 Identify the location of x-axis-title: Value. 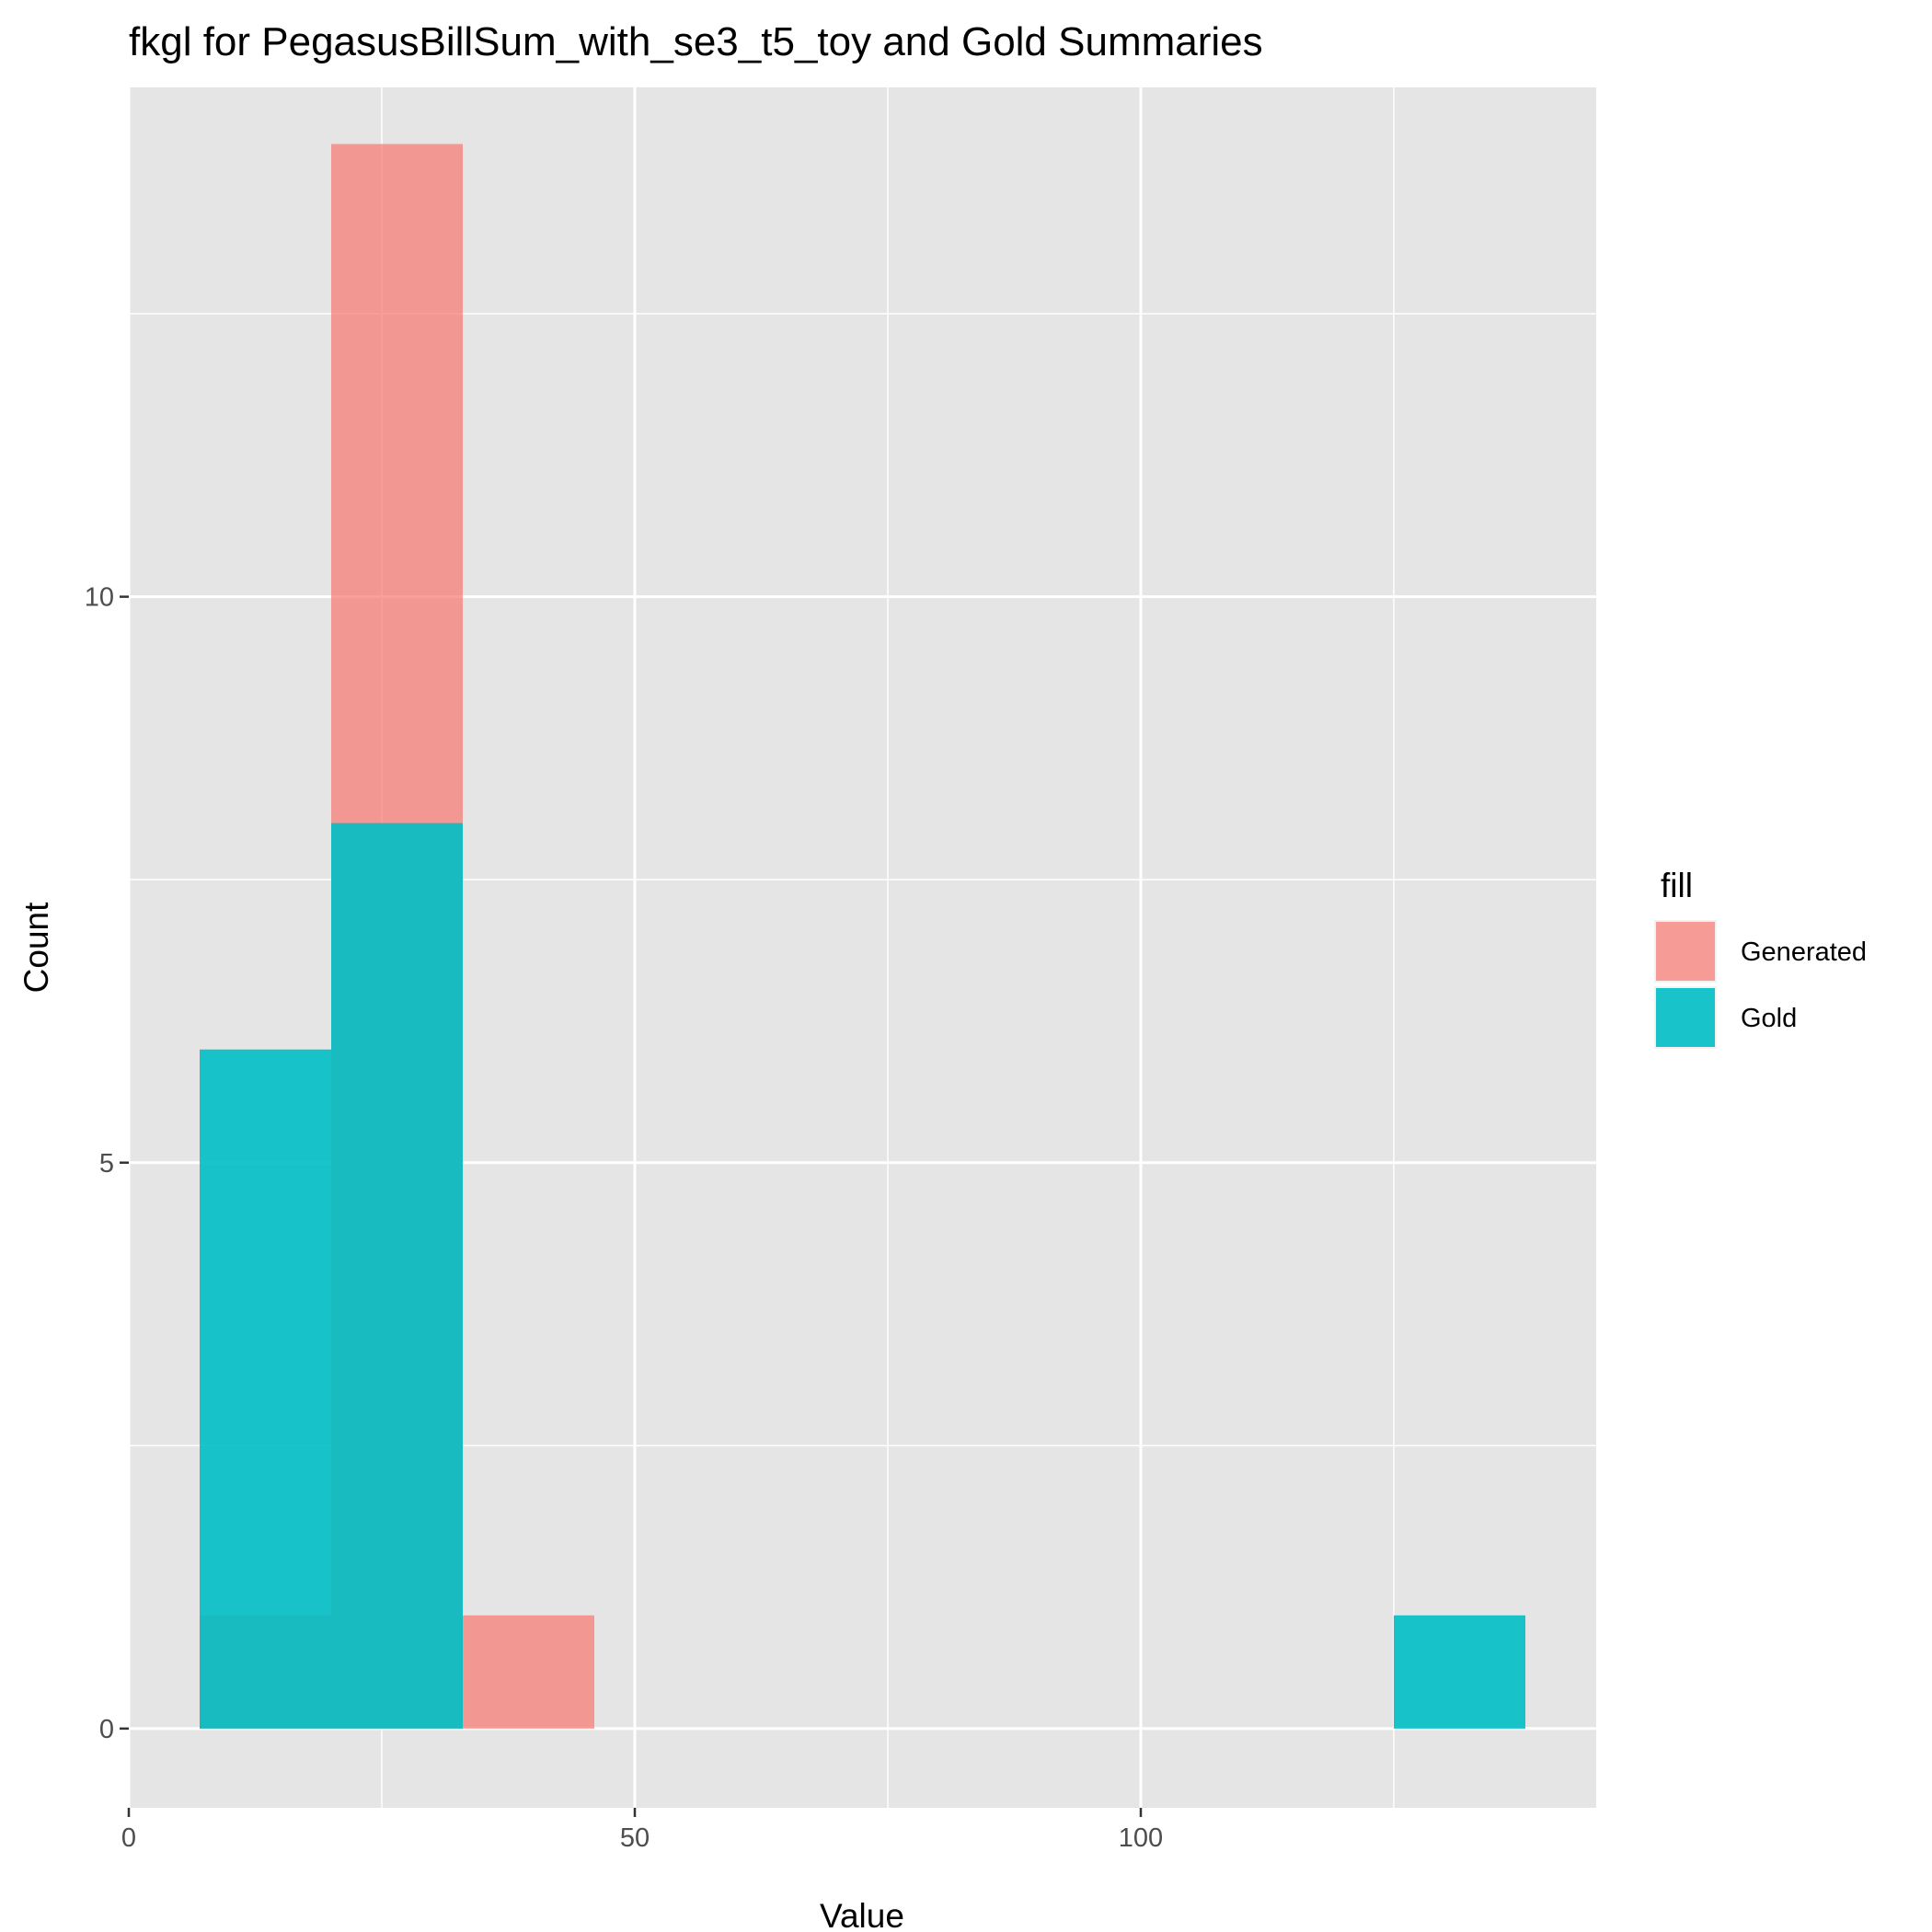
(862, 1914).